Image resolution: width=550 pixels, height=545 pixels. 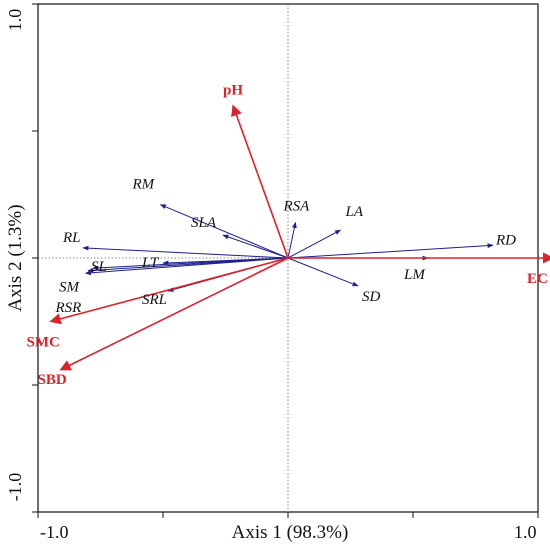 I want to click on x-ticks, so click(x=288, y=515).